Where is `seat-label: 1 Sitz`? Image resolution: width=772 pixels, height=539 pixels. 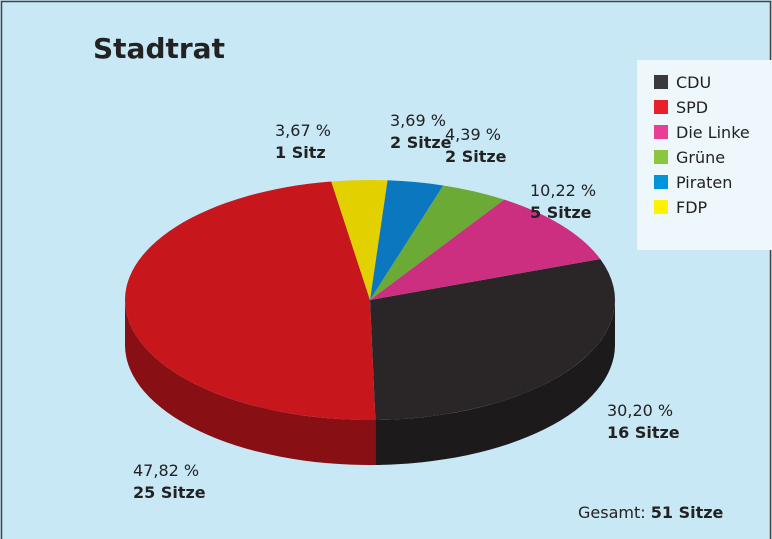
seat-label: 1 Sitz is located at coordinates (300, 152).